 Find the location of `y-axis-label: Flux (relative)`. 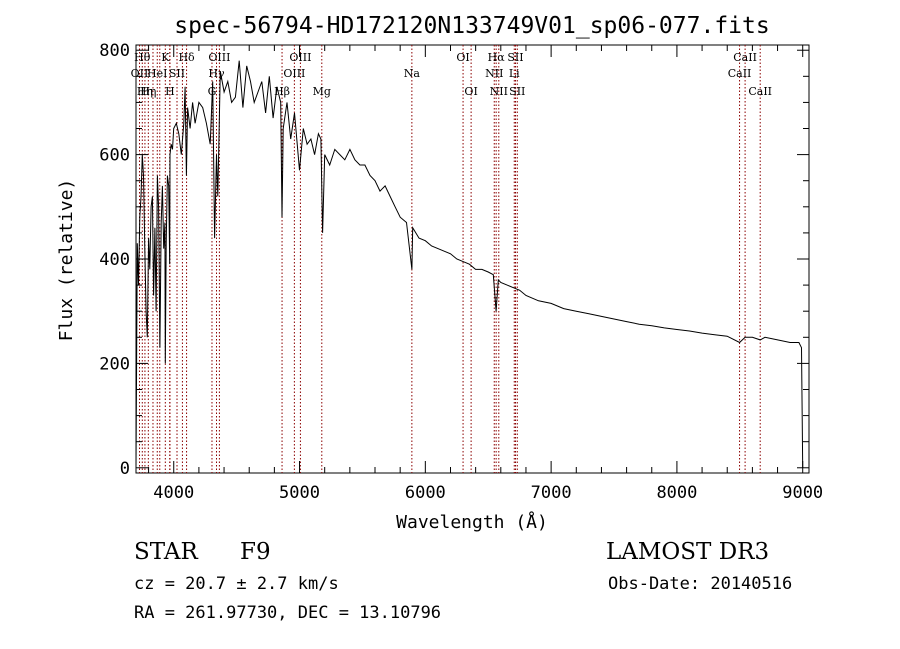

y-axis-label: Flux (relative) is located at coordinates (66, 260).